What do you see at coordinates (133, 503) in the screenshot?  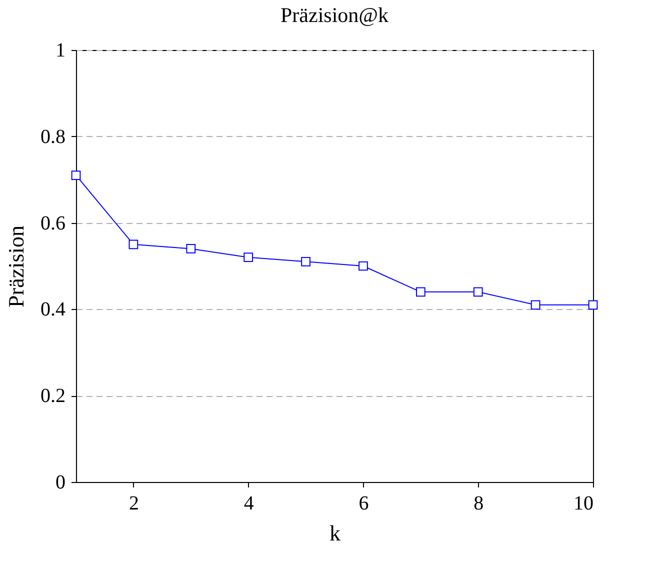 I see `x-tick-label: 2` at bounding box center [133, 503].